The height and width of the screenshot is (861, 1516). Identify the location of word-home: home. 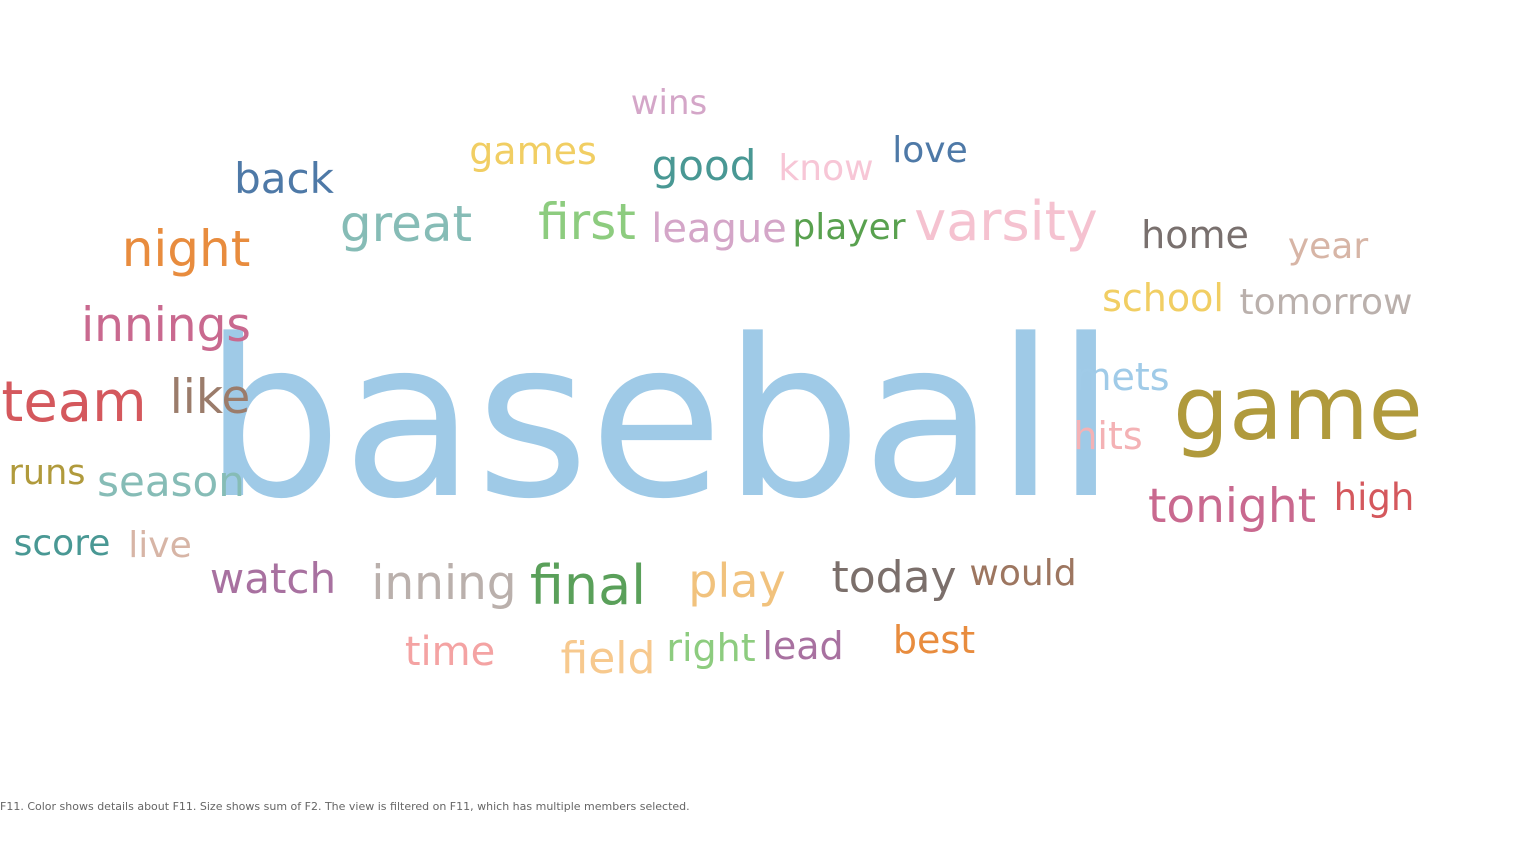
(1195, 235).